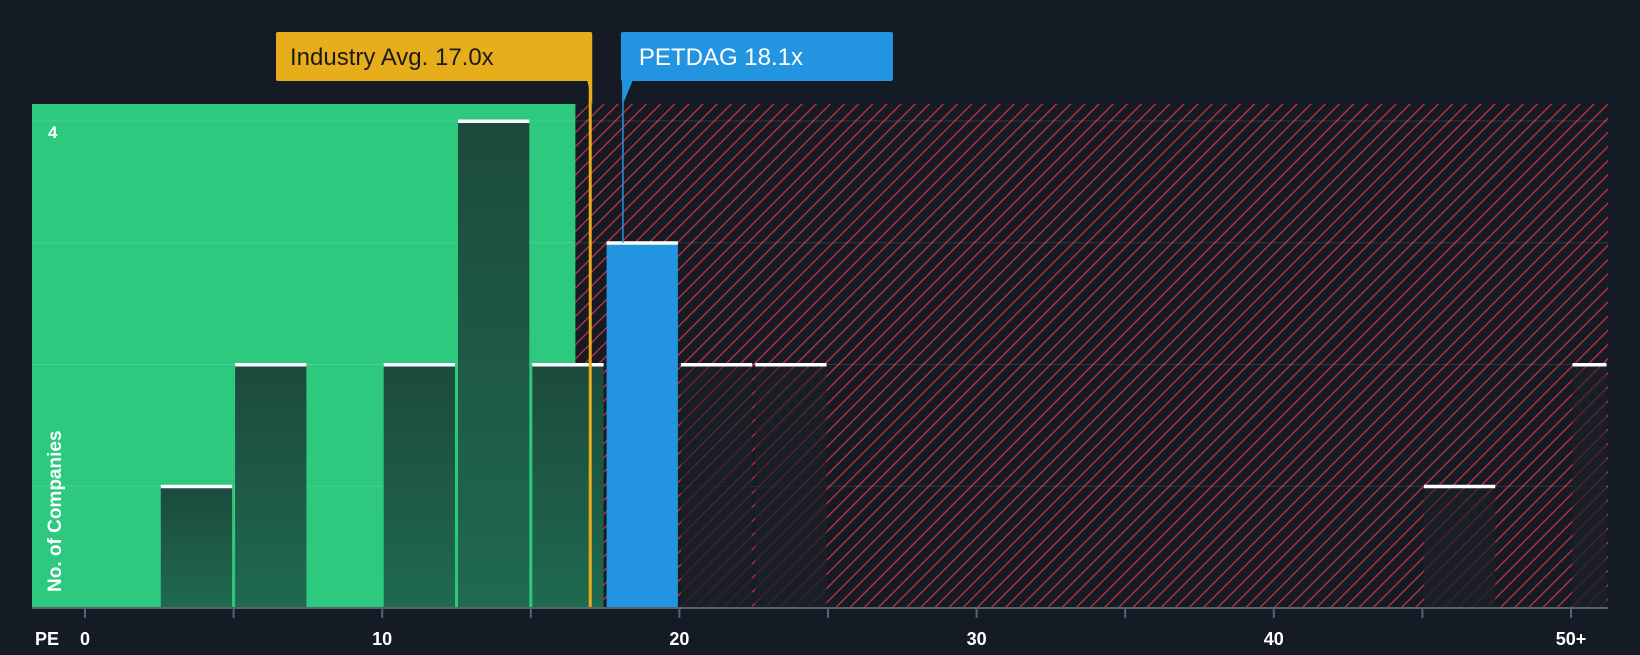 The width and height of the screenshot is (1640, 655). Describe the element at coordinates (721, 57) in the screenshot. I see `company-label: PETDAG 18.1x` at that location.